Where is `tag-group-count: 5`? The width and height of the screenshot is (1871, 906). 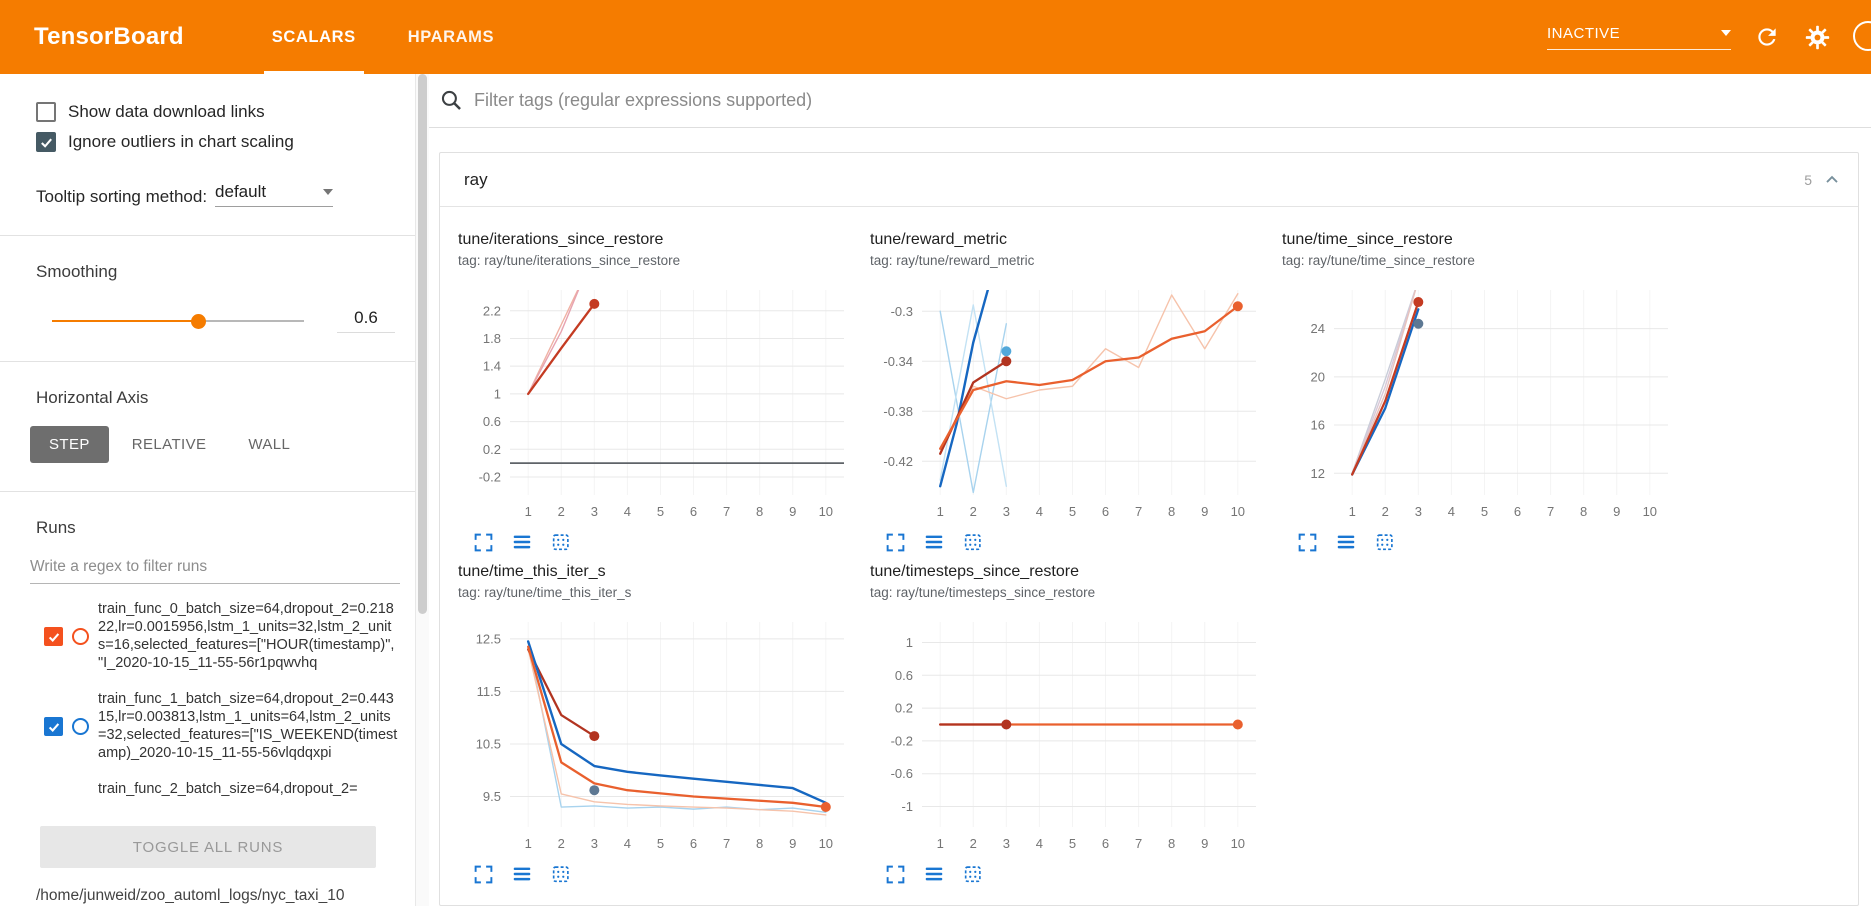 tag-group-count: 5 is located at coordinates (1808, 179).